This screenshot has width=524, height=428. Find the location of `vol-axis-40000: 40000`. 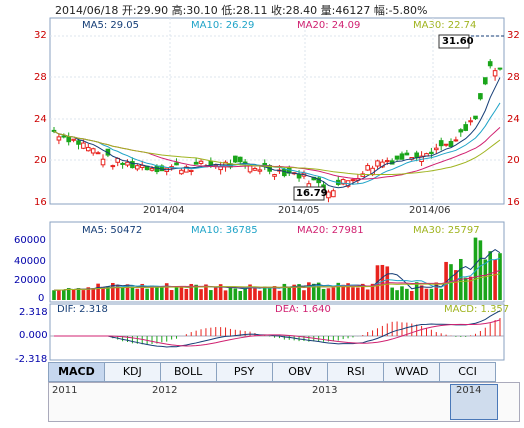

vol-axis-40000: 40000 is located at coordinates (30, 261).